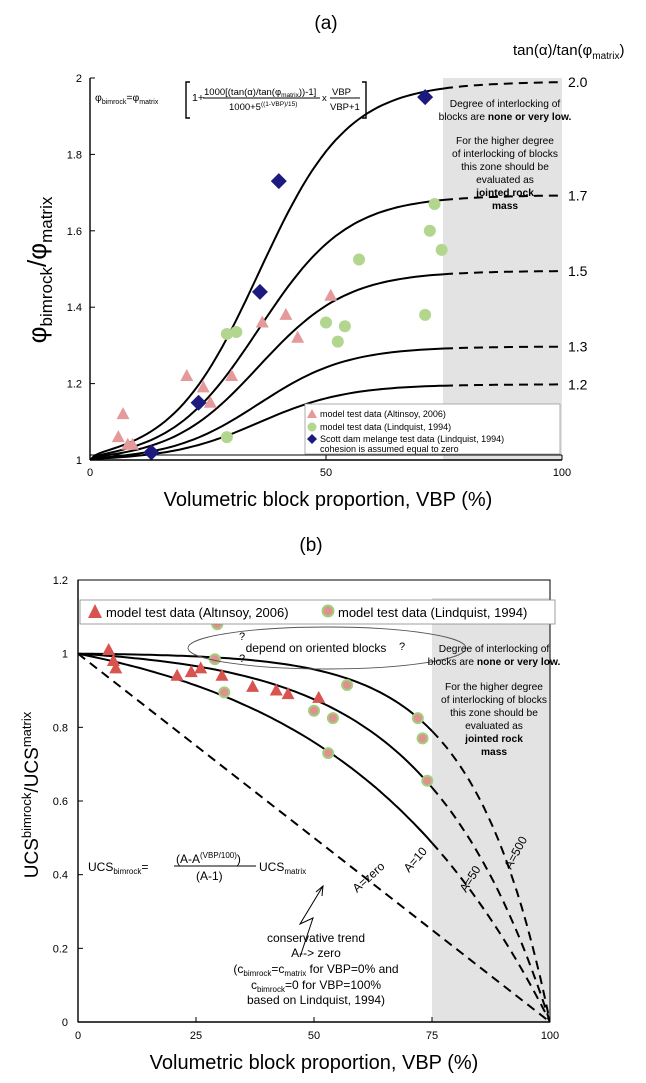 The height and width of the screenshot is (1083, 646). I want to click on panel-a-shaded-zone, so click(502, 269).